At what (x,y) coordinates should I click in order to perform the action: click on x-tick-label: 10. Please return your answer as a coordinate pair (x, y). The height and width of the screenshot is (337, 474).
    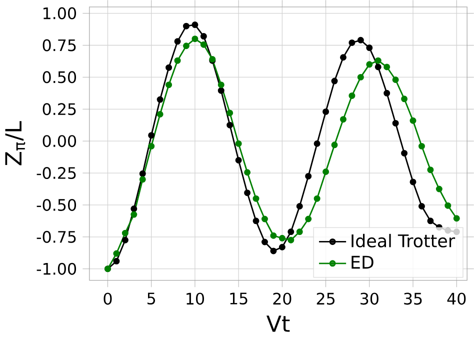
    Looking at the image, I should click on (195, 298).